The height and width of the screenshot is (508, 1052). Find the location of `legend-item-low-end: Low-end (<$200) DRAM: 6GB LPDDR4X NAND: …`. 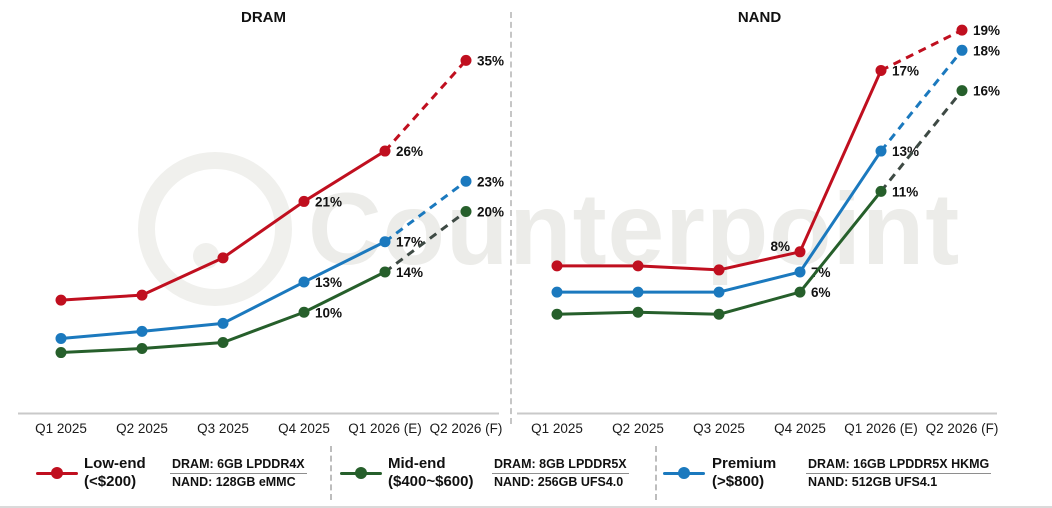

legend-item-low-end: Low-end (<$200) DRAM: 6GB LPDDR4X NAND: … is located at coordinates (171, 473).